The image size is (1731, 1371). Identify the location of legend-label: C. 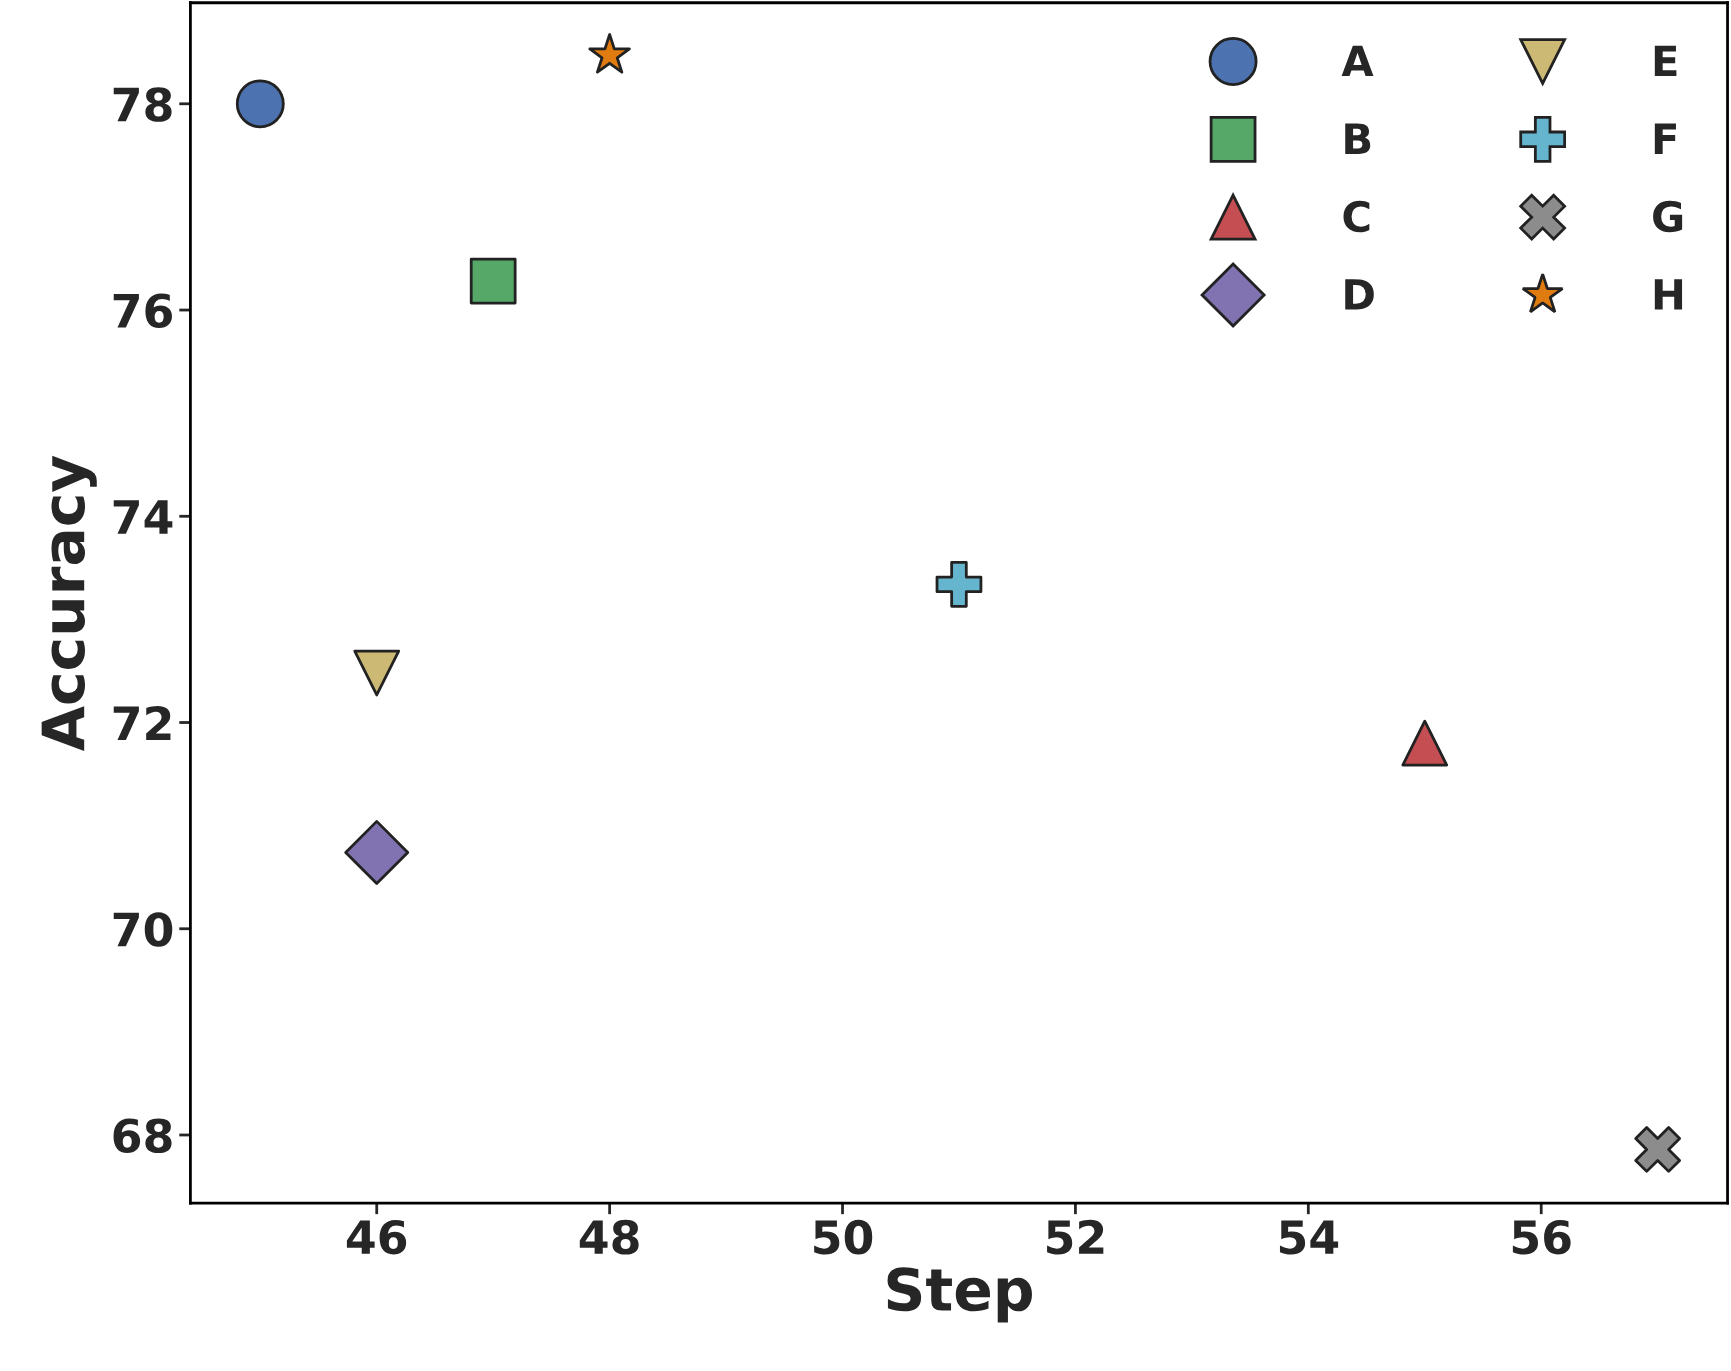
(1356, 216).